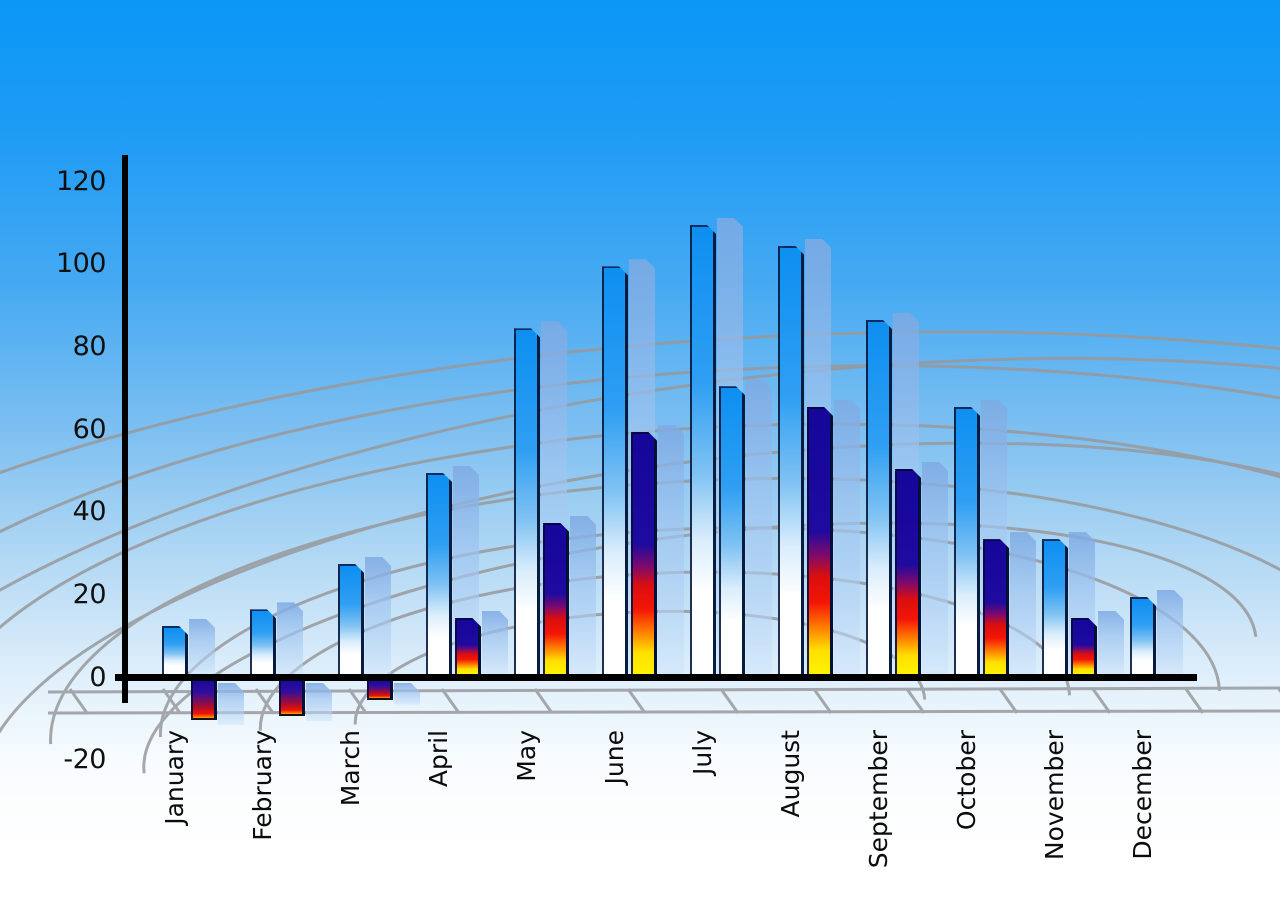  I want to click on bar-january-series1-depth, so click(202, 647).